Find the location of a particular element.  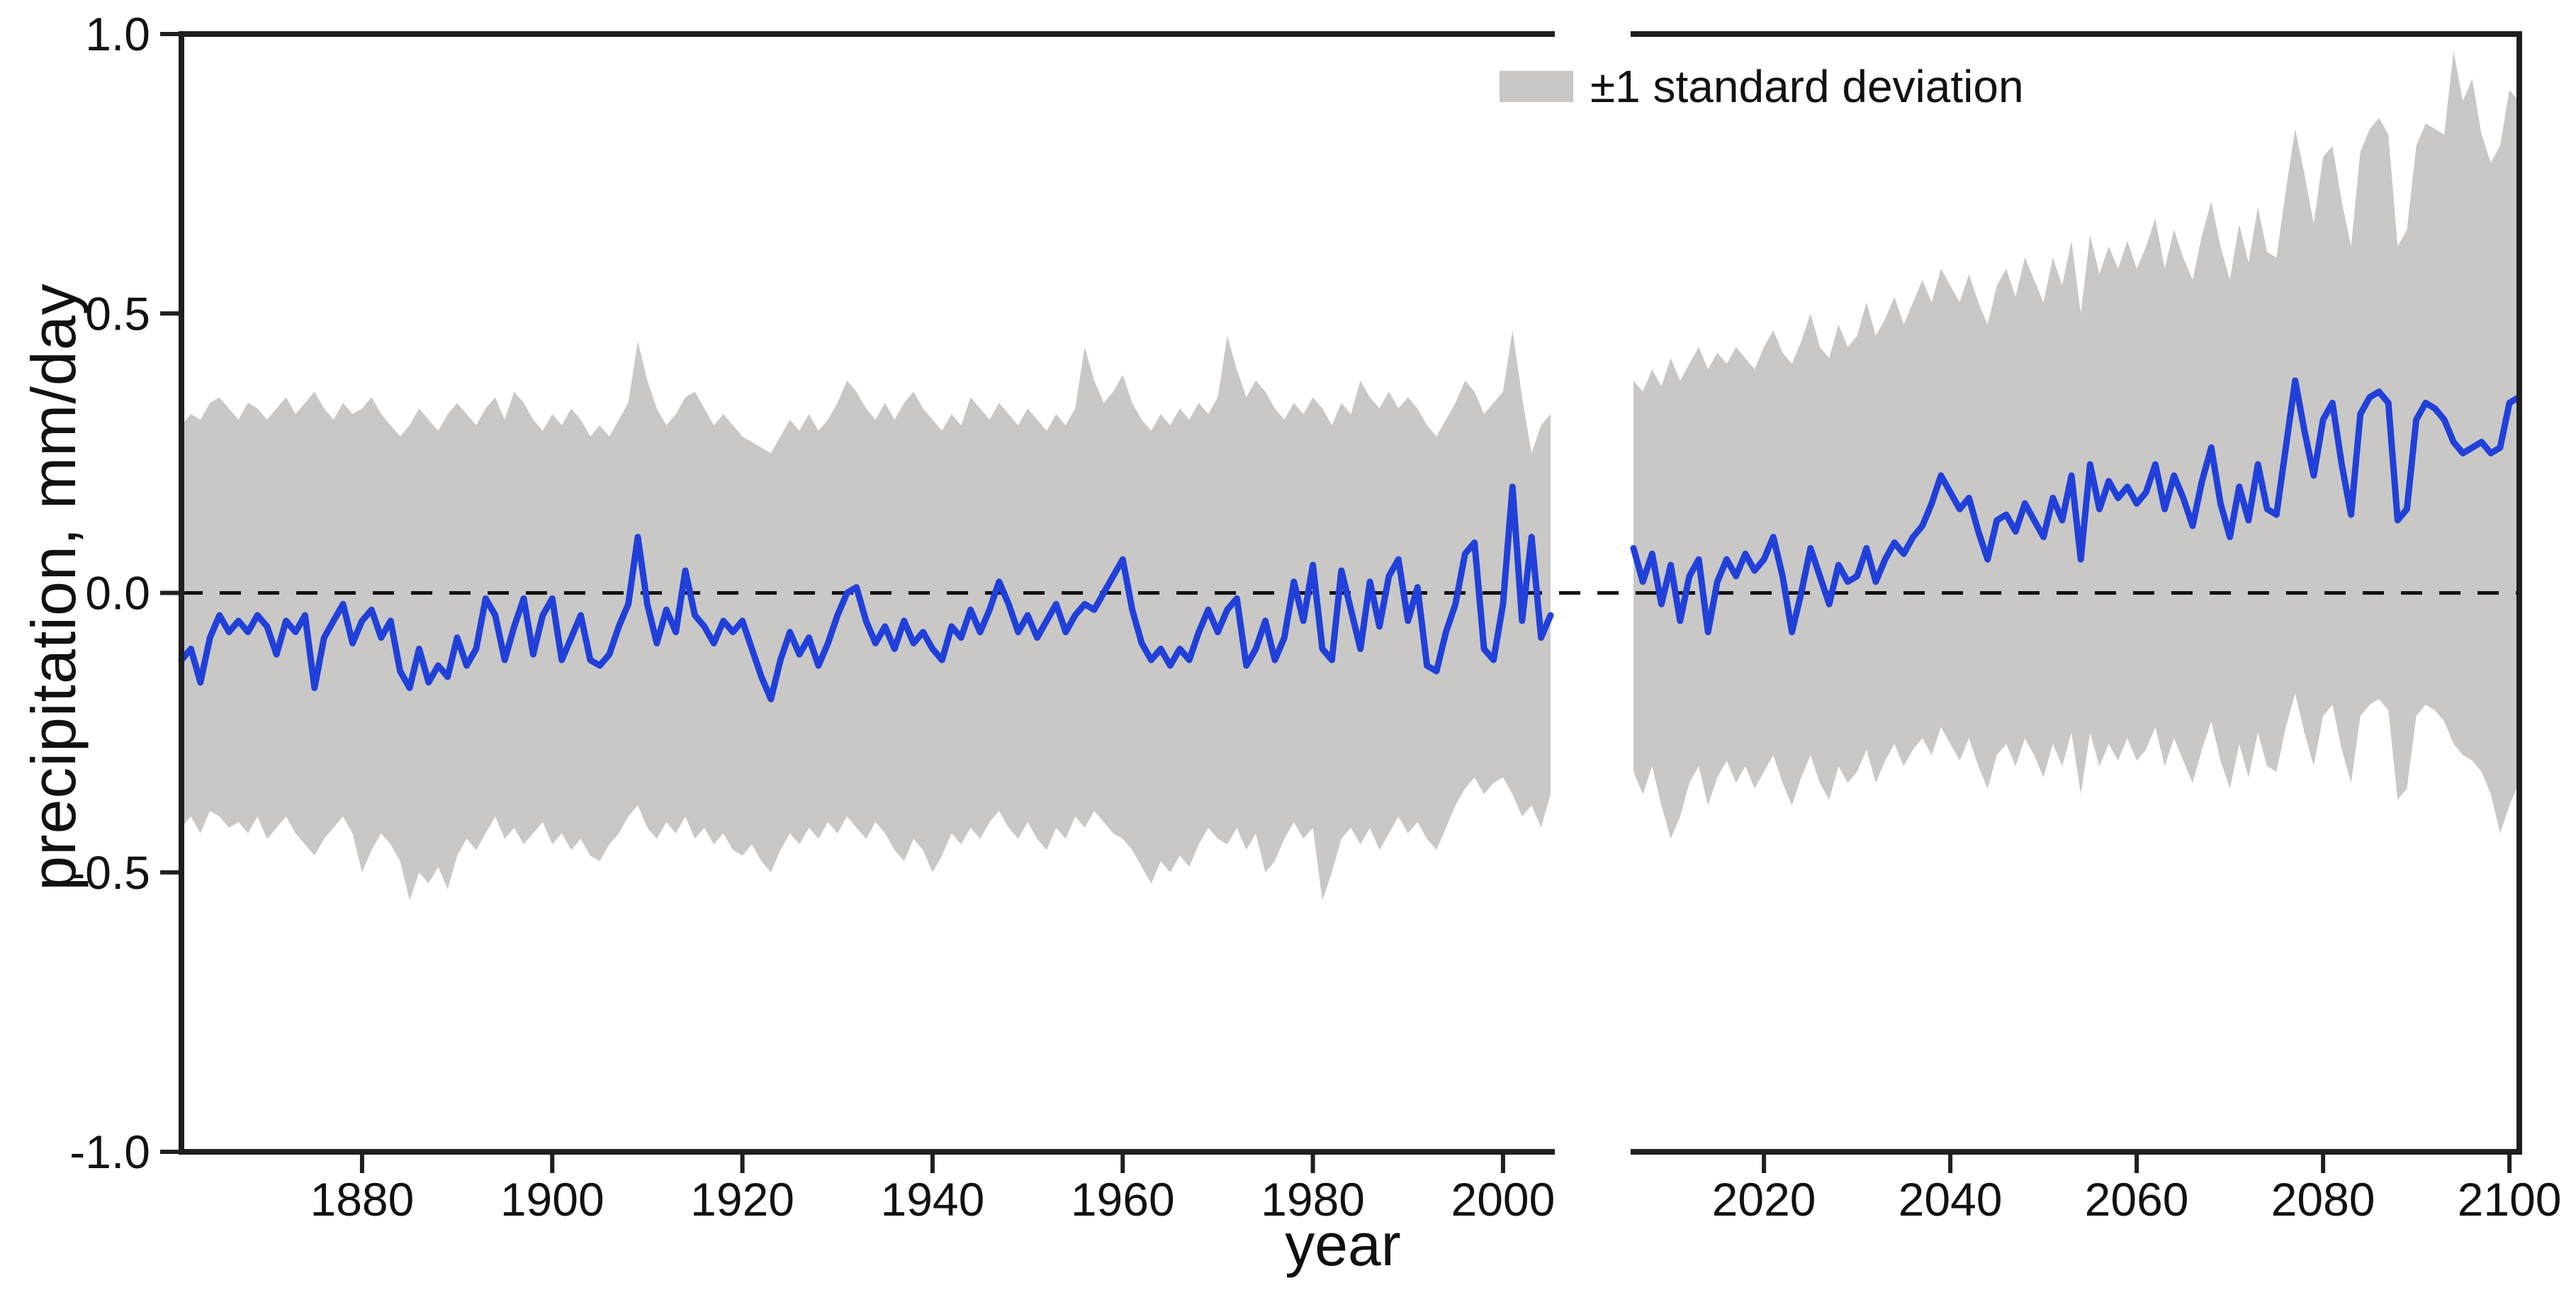

x-tick-label: 1980 is located at coordinates (1313, 1199).